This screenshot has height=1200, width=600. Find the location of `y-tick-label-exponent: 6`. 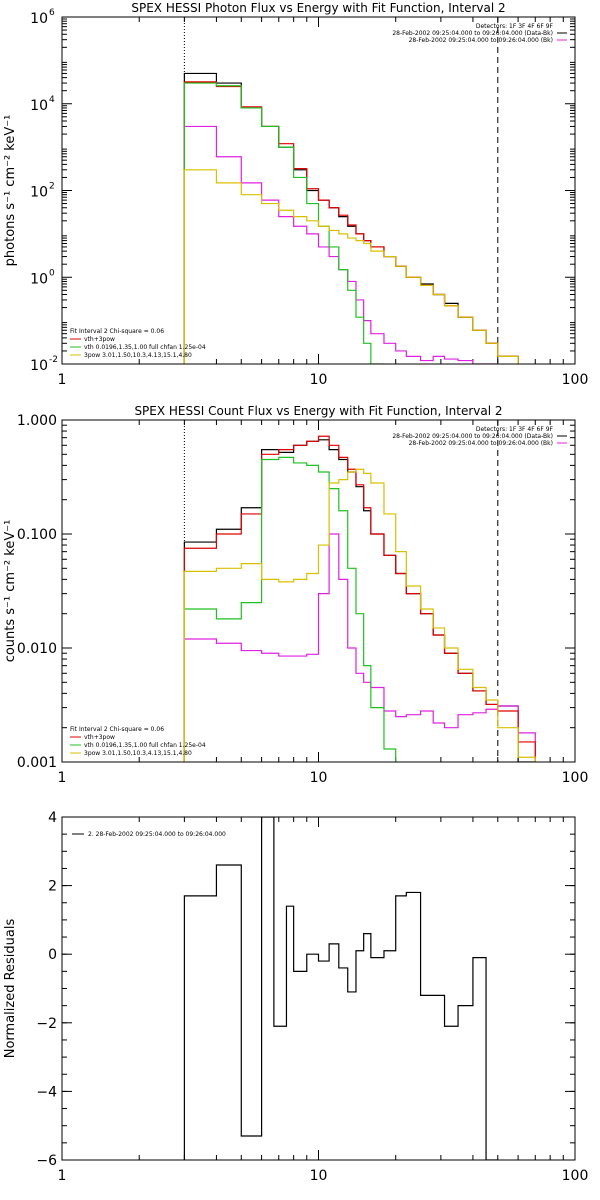

y-tick-label-exponent: 6 is located at coordinates (52, 13).